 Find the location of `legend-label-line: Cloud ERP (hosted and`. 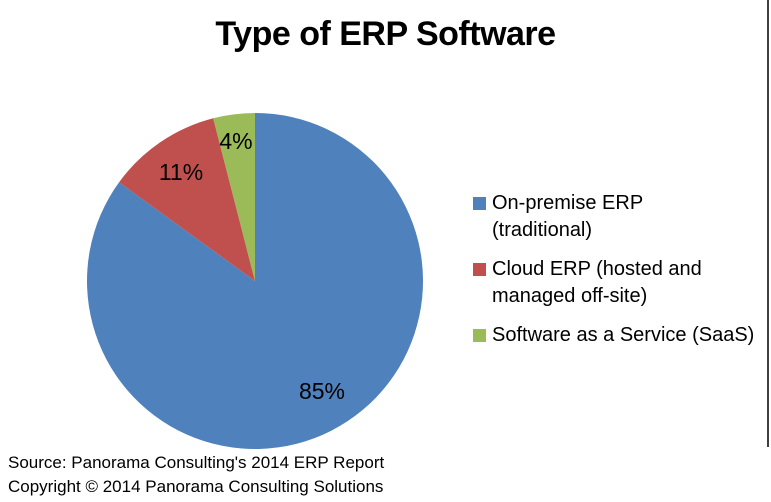

legend-label-line: Cloud ERP (hosted and is located at coordinates (597, 269).